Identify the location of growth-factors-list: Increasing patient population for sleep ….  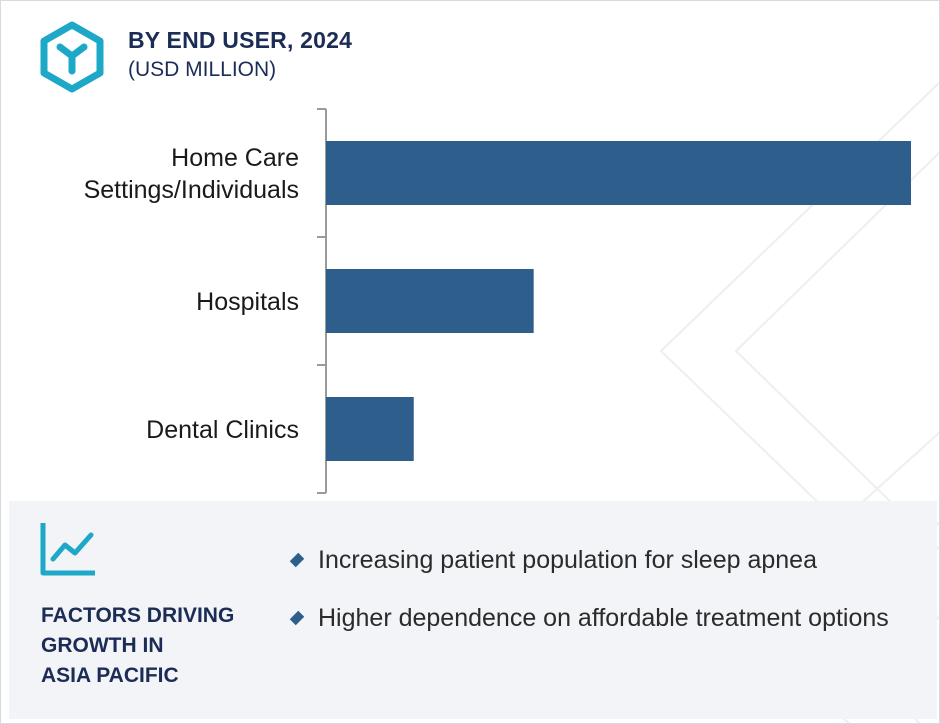
(598, 599).